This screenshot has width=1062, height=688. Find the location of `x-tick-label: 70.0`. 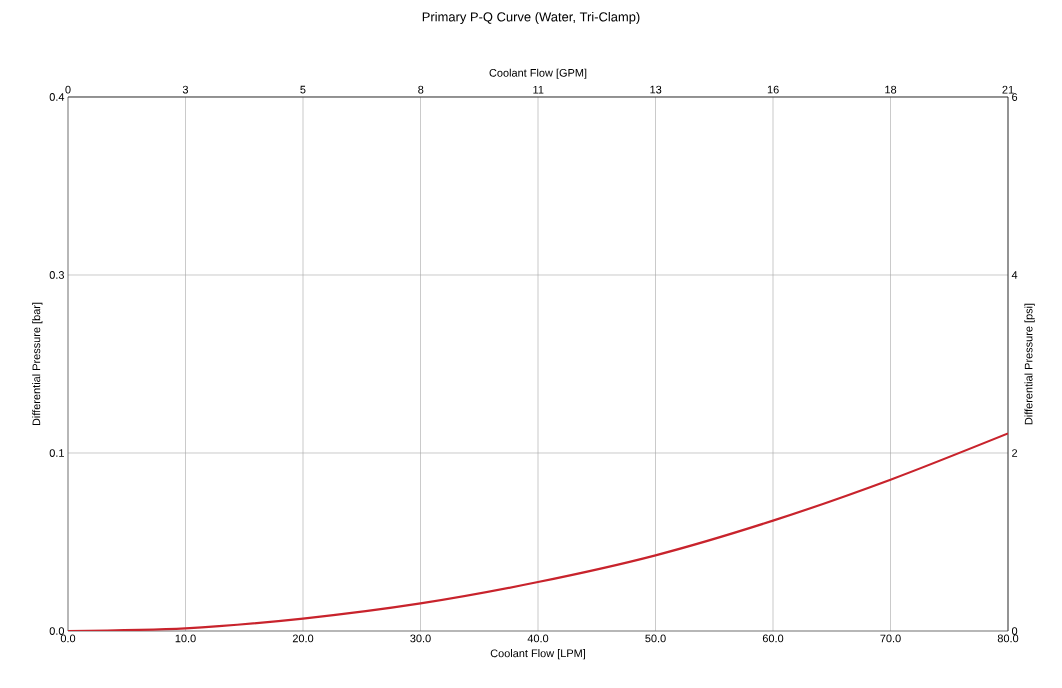

x-tick-label: 70.0 is located at coordinates (890, 638).